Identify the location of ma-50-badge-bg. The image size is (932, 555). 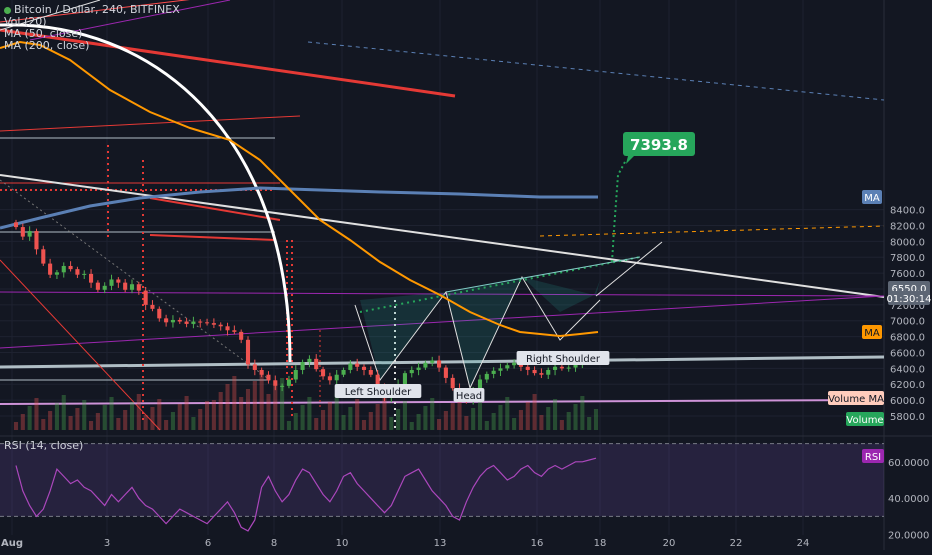
(872, 332).